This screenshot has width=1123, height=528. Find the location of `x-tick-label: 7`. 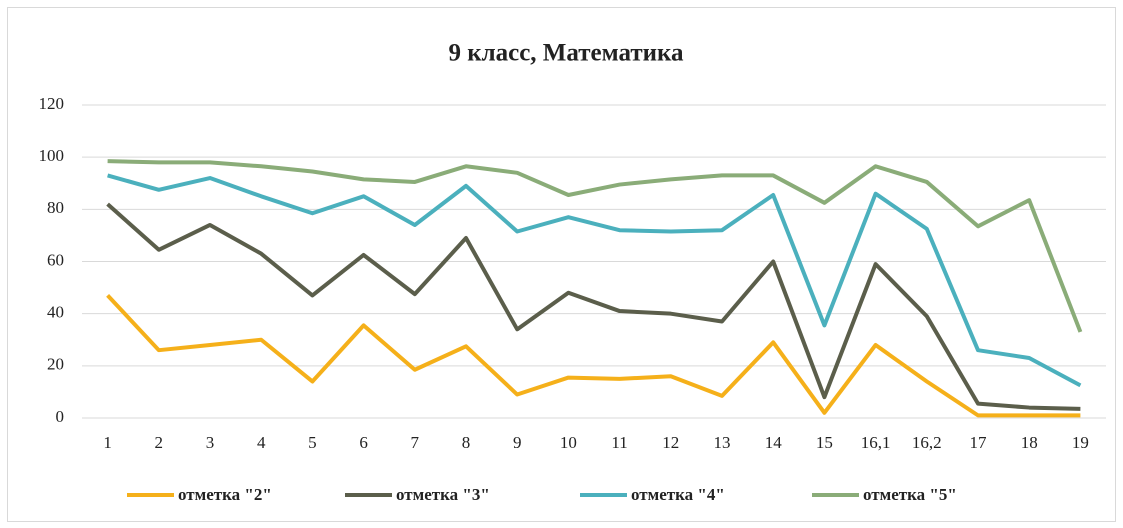

x-tick-label: 7 is located at coordinates (415, 442).